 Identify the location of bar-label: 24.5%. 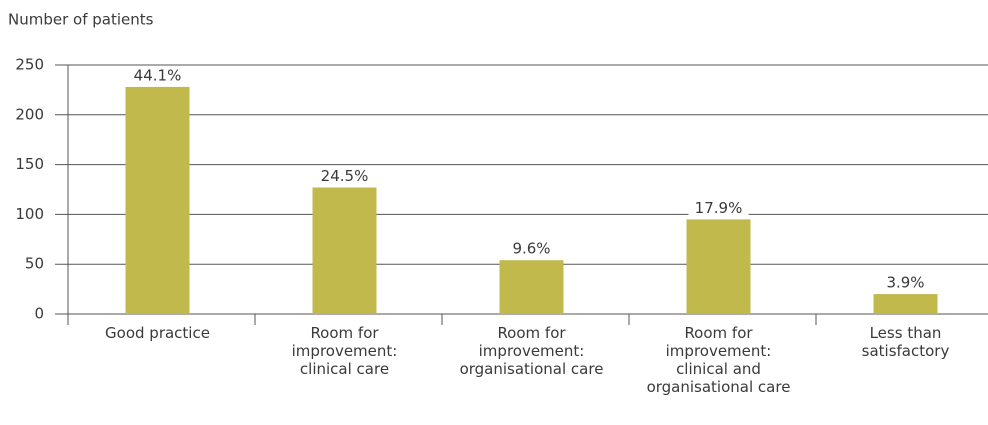
(345, 176).